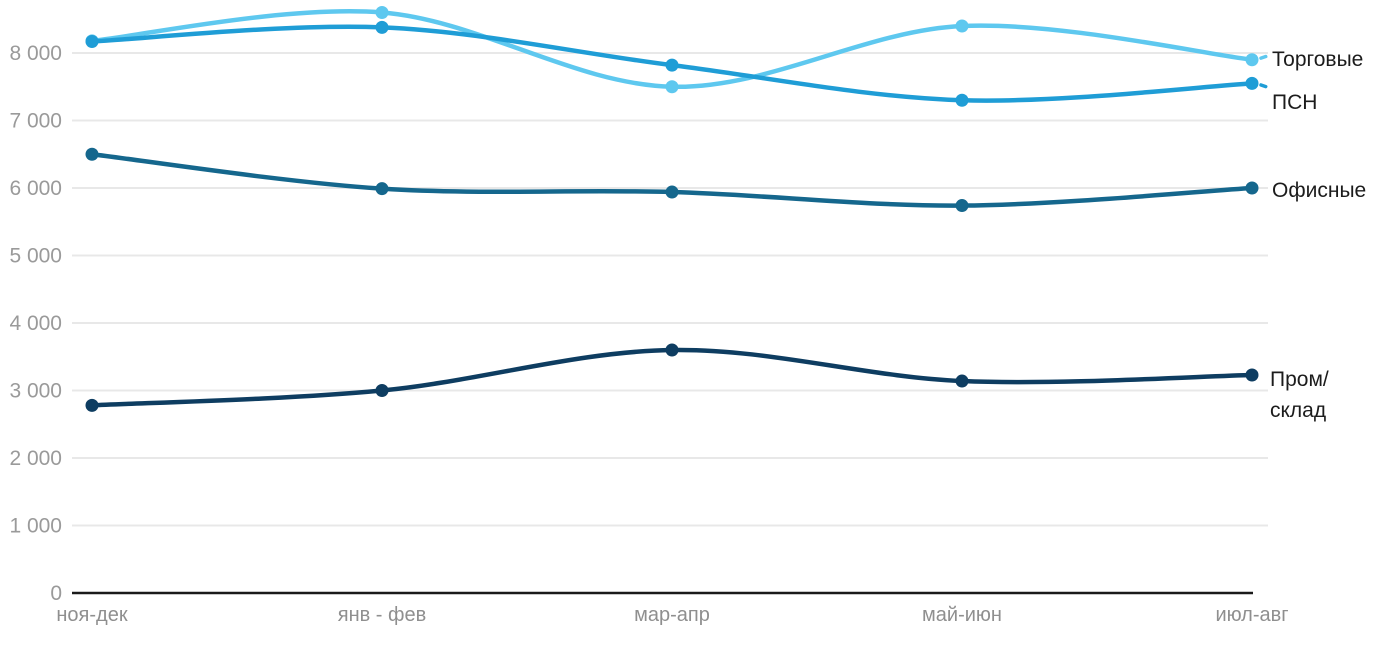 Image resolution: width=1400 pixels, height=650 pixels. I want to click on series-label-torgovye: Торговые, so click(1318, 59).